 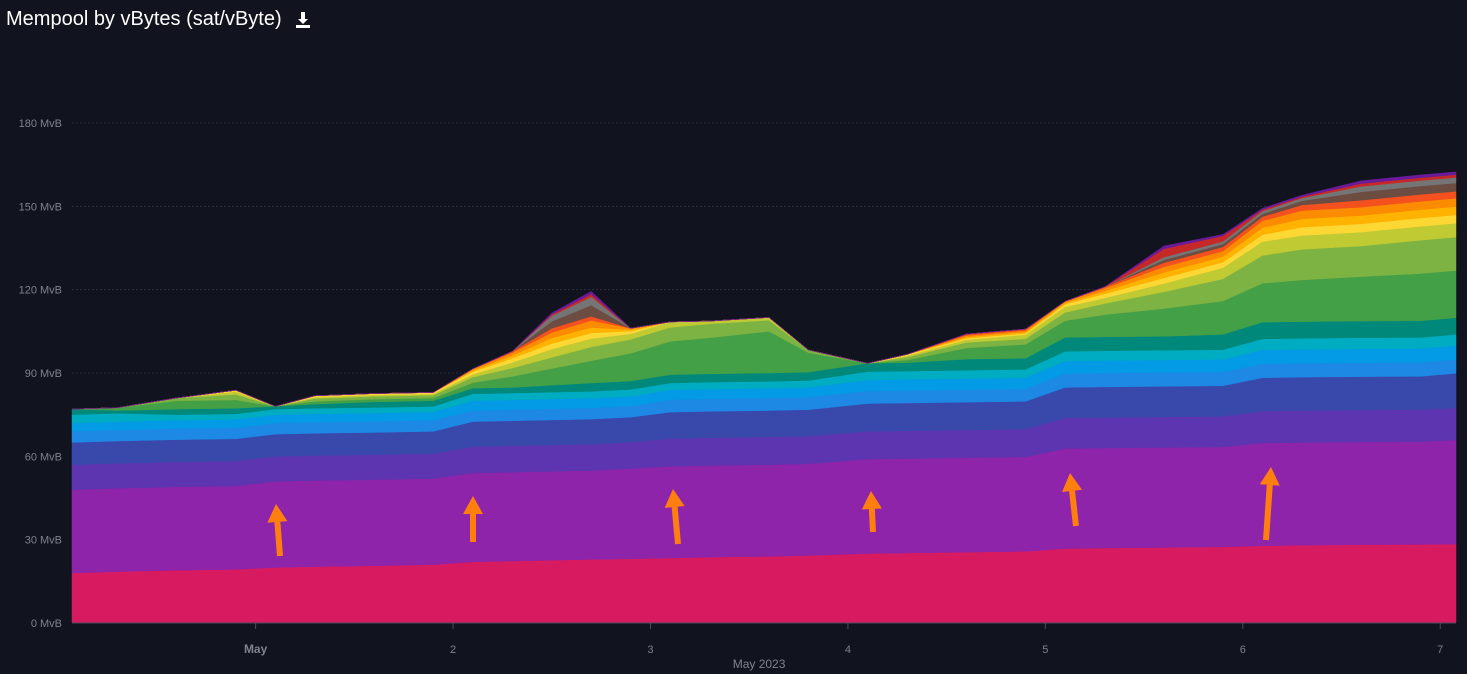 I want to click on x-axis: May 2 3 4 5 6 7, so click(x=764, y=639).